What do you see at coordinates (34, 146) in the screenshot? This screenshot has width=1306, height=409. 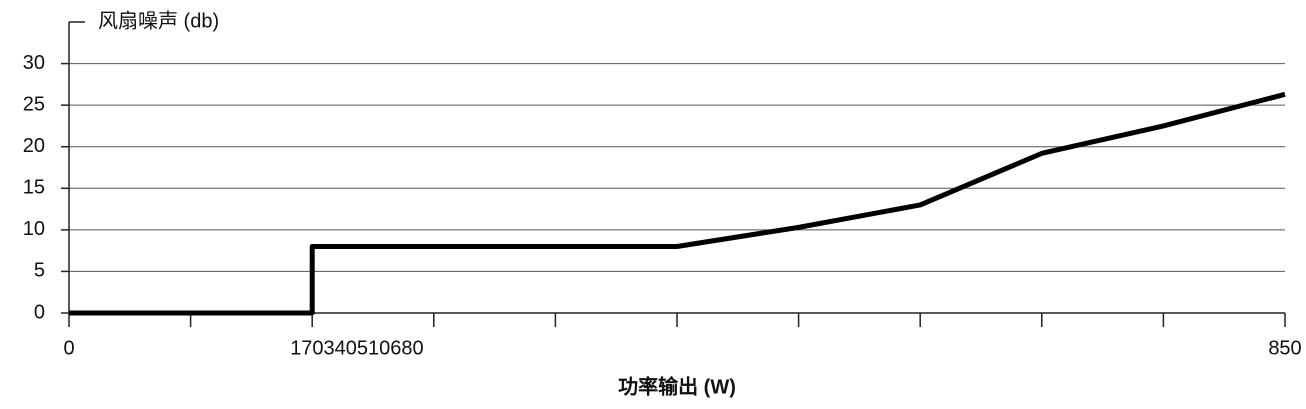 I see `y-tick-label: 20` at bounding box center [34, 146].